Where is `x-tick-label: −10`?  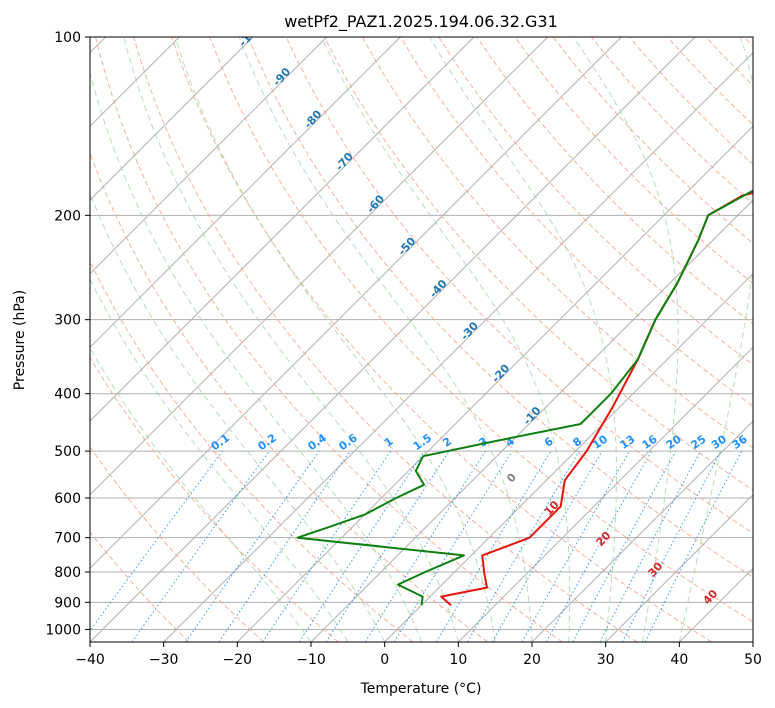 x-tick-label: −10 is located at coordinates (311, 660).